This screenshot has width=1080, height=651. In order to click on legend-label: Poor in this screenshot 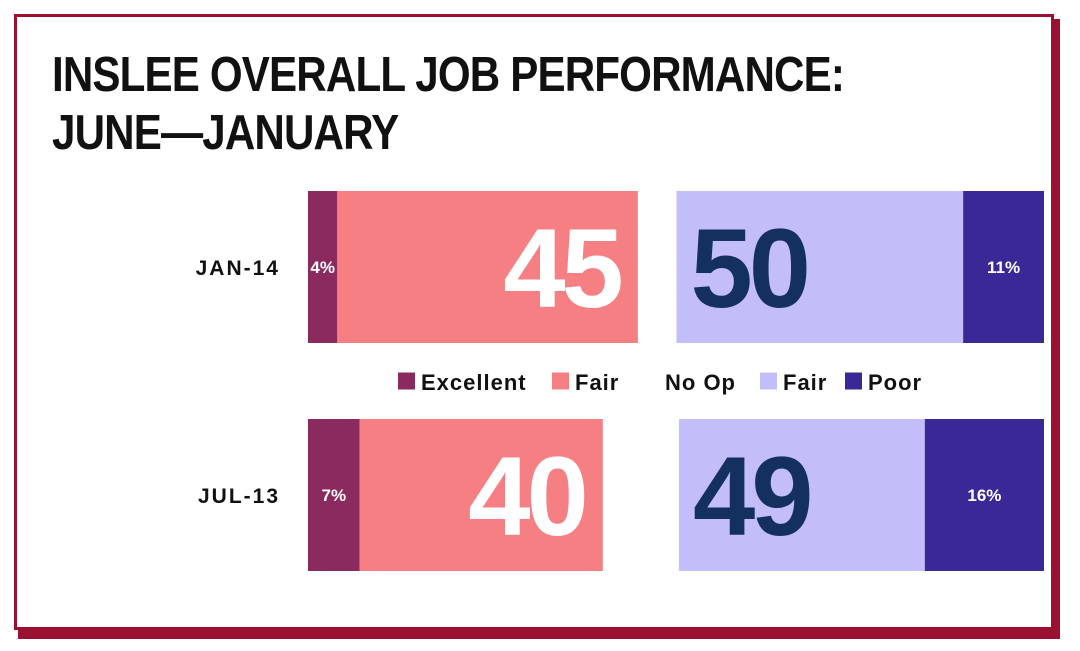, I will do `click(895, 382)`.